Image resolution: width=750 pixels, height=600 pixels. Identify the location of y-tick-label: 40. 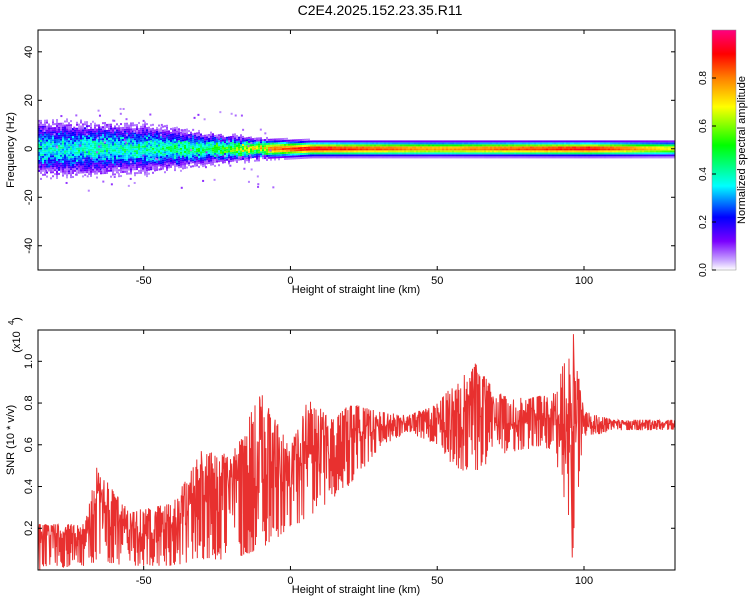
(29, 52).